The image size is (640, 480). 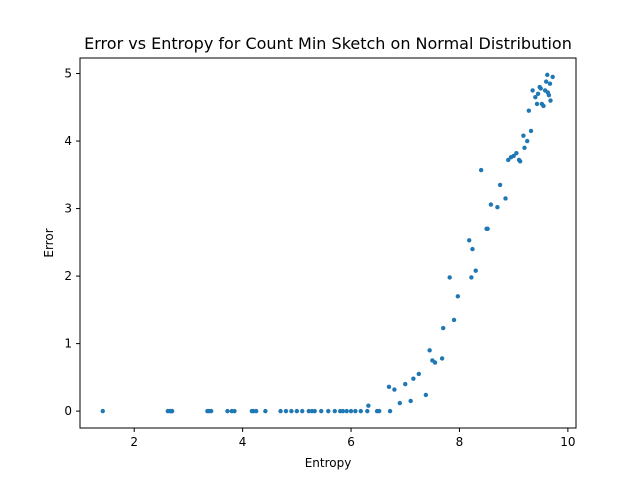 I want to click on y-tick-label: 3, so click(x=68, y=209).